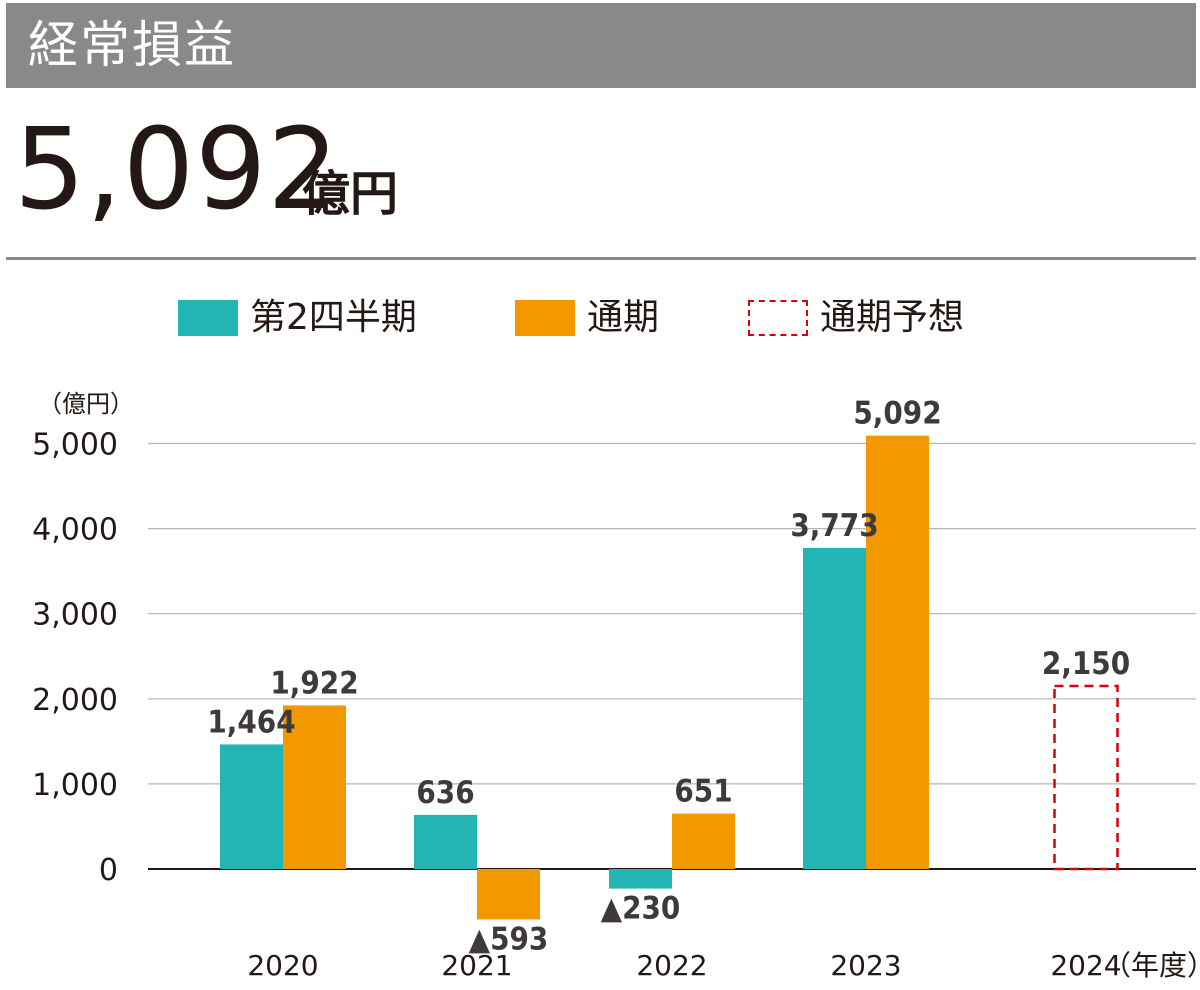 This screenshot has height=990, width=1200. What do you see at coordinates (834, 708) in the screenshot?
I see `bar-2023-q2` at bounding box center [834, 708].